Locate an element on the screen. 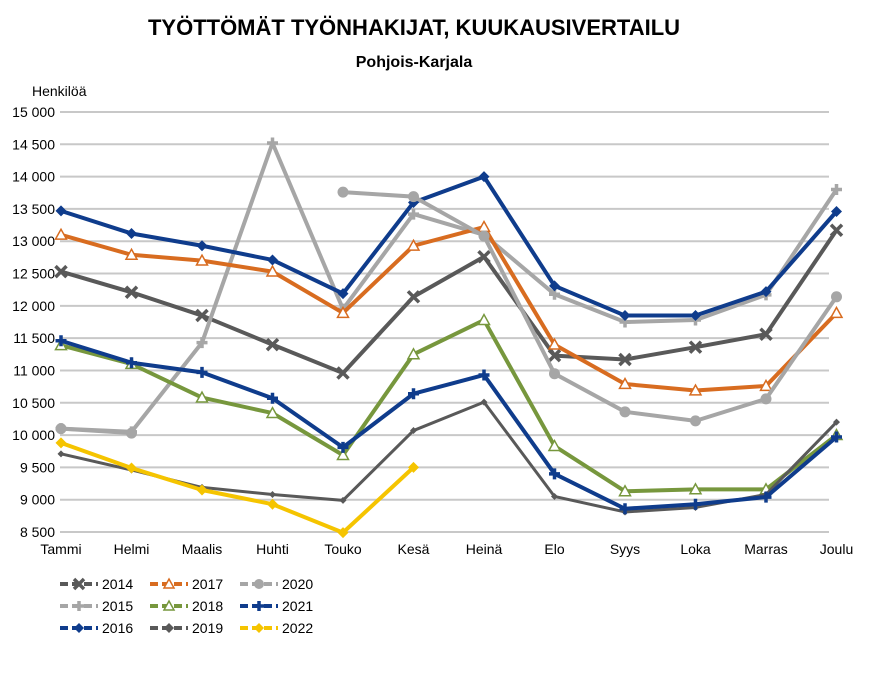  legend-item-2022: 2022 is located at coordinates (276, 628).